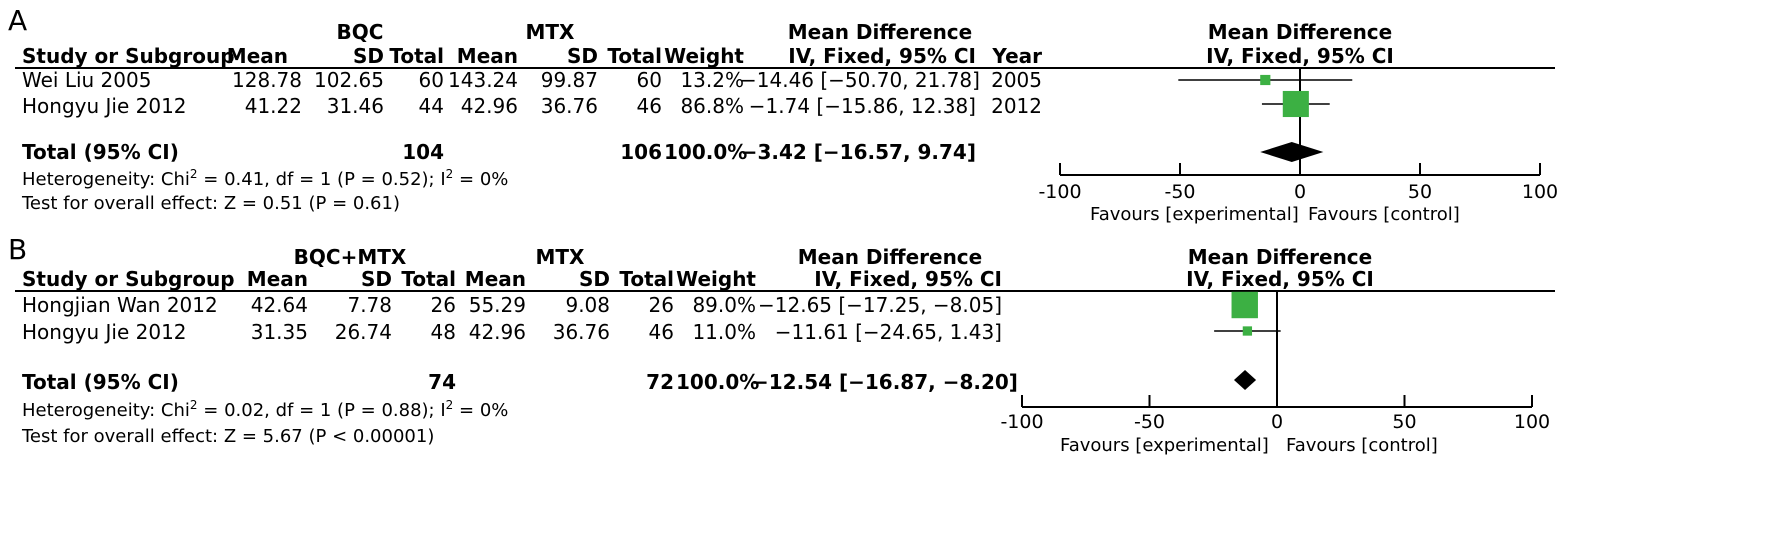 The width and height of the screenshot is (1775, 535). Describe the element at coordinates (712, 80) in the screenshot. I see `weight: 13.2%` at that location.